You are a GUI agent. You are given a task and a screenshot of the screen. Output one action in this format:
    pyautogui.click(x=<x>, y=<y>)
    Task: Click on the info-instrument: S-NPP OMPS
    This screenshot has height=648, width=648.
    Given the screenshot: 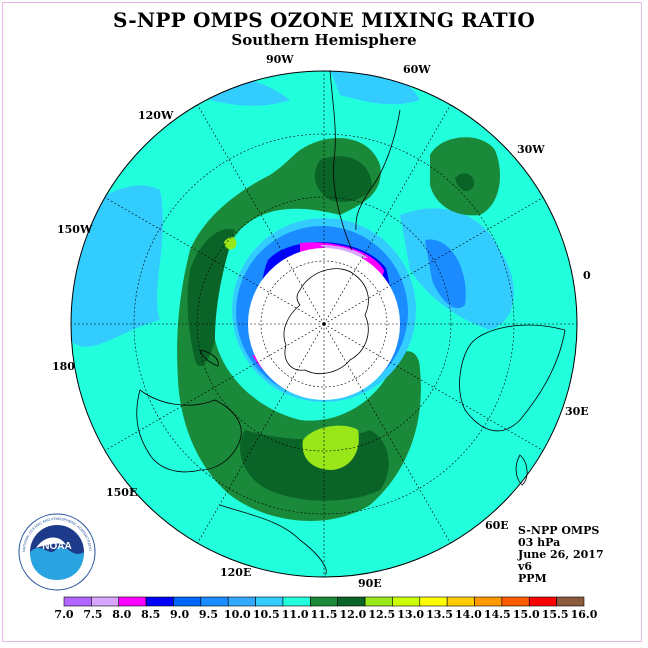 What is the action you would take?
    pyautogui.click(x=559, y=530)
    